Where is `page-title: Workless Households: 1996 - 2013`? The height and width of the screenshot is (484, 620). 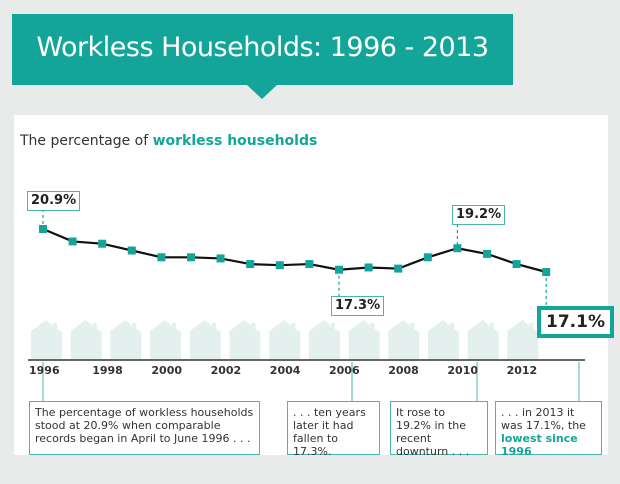 page-title: Workless Households: 1996 - 2013 is located at coordinates (262, 47).